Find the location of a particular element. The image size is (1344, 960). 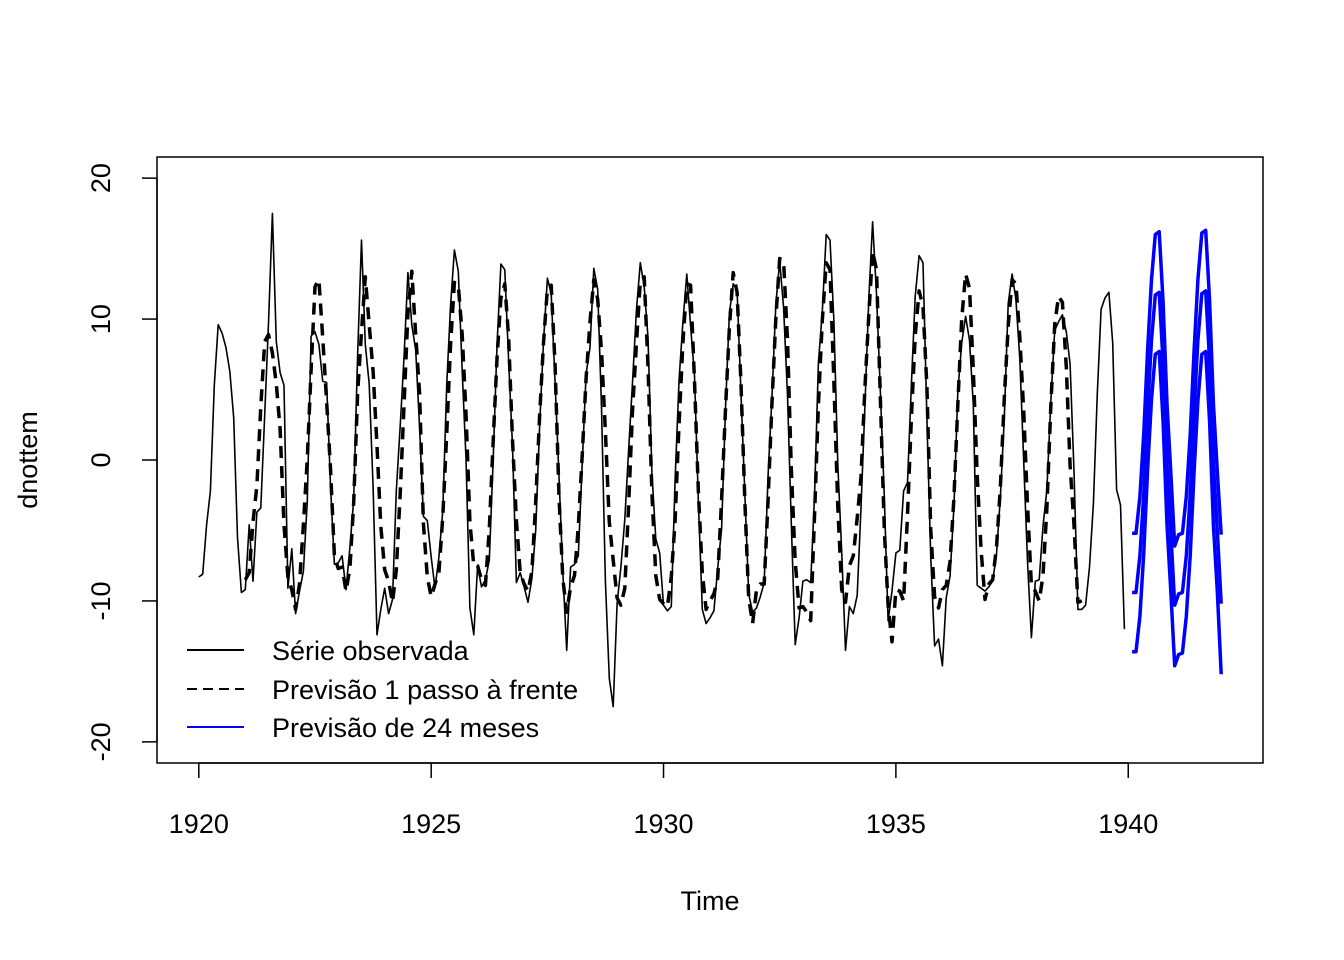

x-axis-title: Time is located at coordinates (710, 901).